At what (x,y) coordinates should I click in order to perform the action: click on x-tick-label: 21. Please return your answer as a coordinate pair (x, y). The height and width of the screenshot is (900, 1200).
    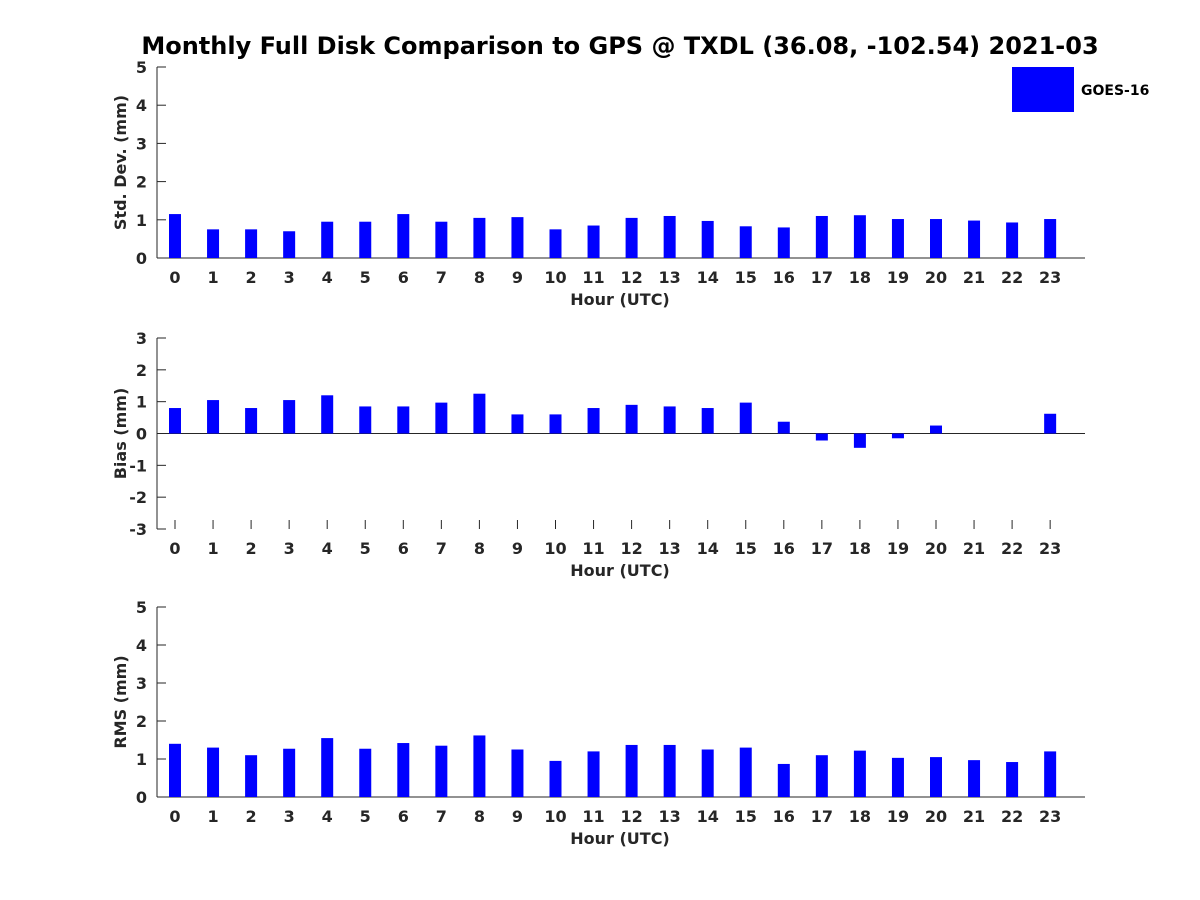
    Looking at the image, I should click on (974, 548).